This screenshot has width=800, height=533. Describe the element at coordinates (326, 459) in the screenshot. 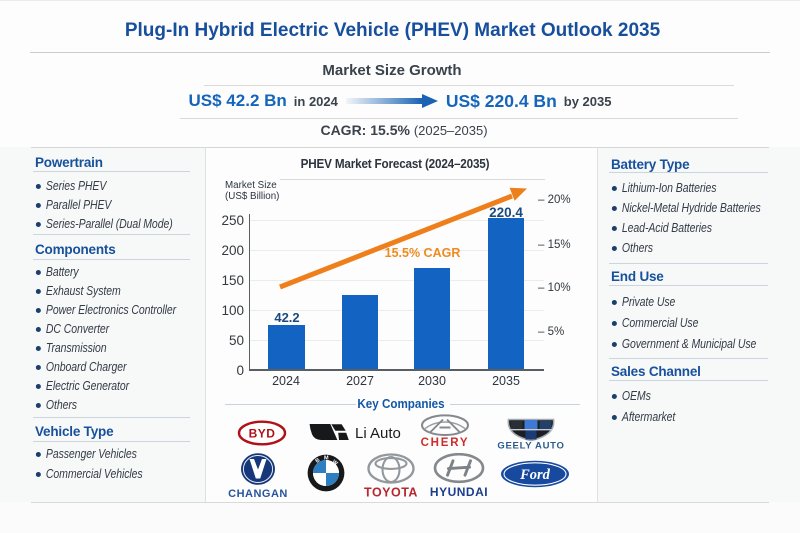

I see `svg-text: M` at that location.